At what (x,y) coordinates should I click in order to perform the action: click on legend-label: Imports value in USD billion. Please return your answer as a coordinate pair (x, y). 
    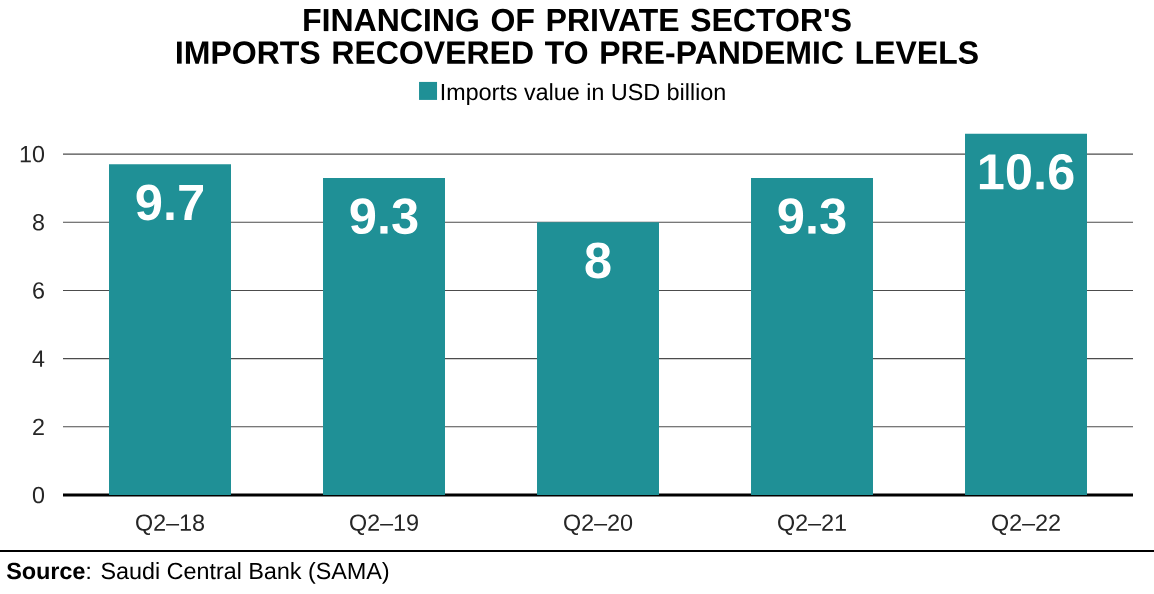
    Looking at the image, I should click on (583, 94).